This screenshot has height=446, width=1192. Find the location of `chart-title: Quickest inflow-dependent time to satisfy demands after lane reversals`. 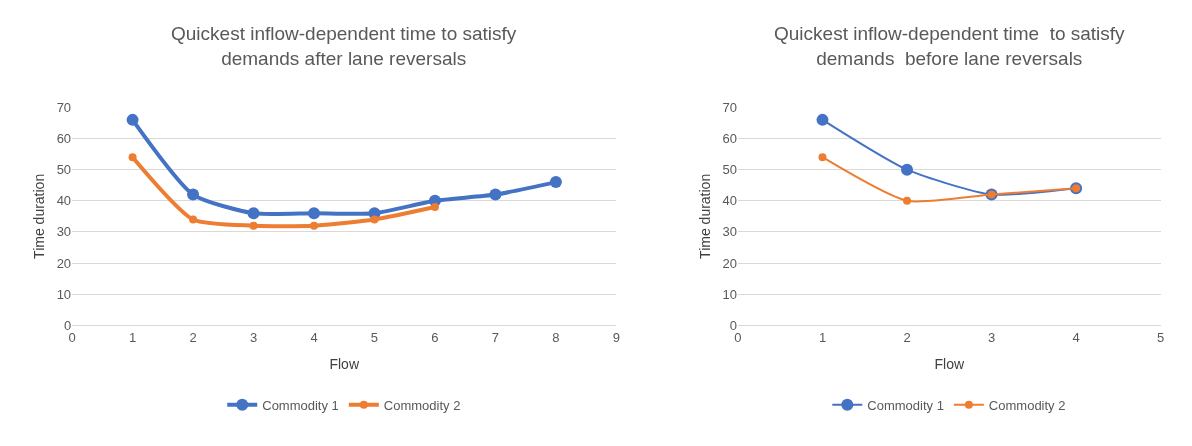

chart-title: Quickest inflow-dependent time to satisfy demands after lane reversals is located at coordinates (344, 46).